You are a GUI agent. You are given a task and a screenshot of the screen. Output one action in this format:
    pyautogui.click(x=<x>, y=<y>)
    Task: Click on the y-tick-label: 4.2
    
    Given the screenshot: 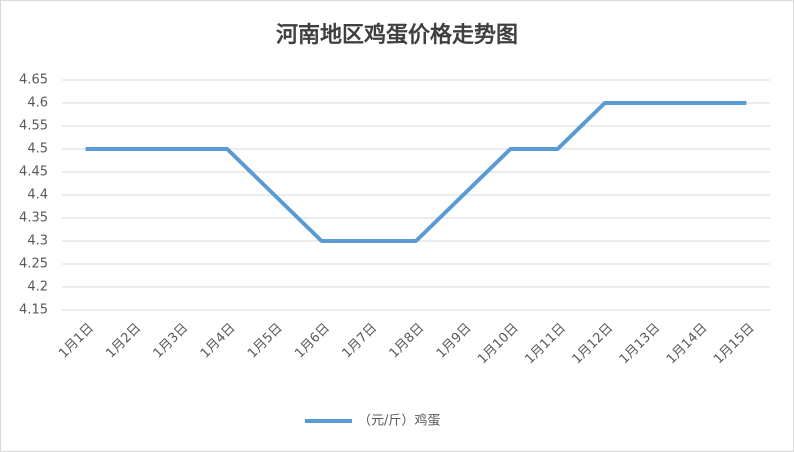 What is the action you would take?
    pyautogui.click(x=37, y=287)
    